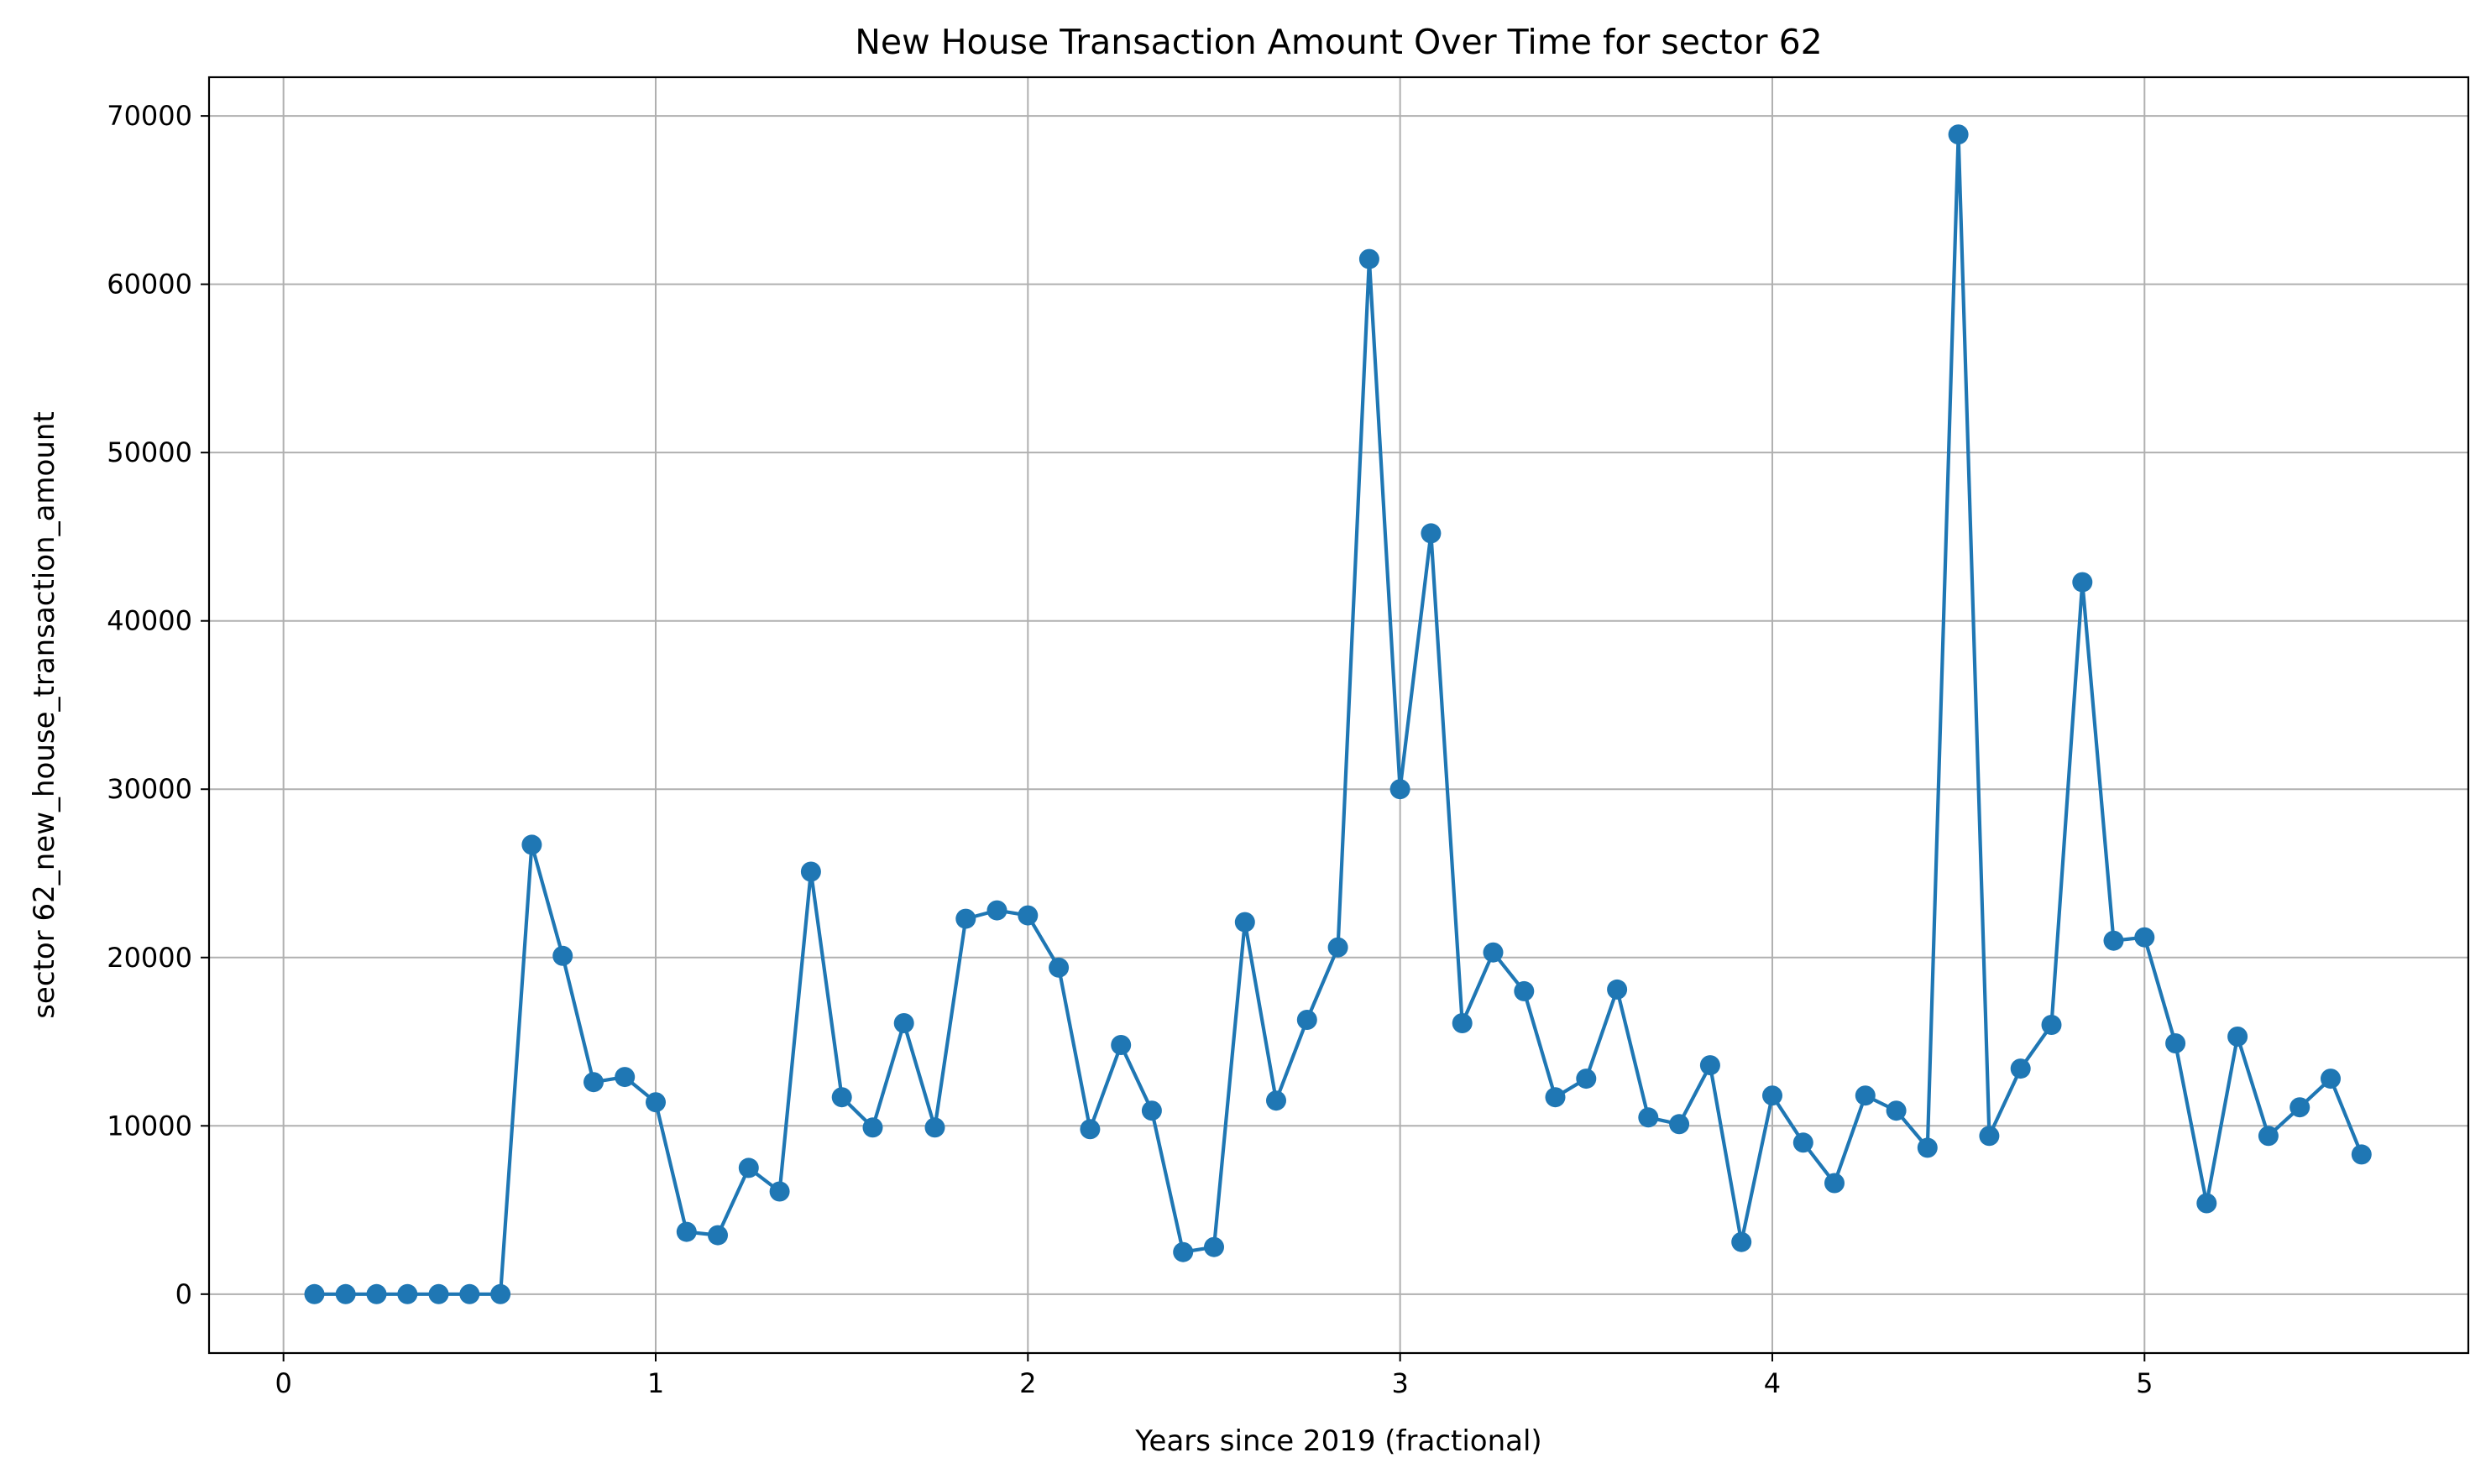  I want to click on y-tick-label: 20000, so click(149, 958).